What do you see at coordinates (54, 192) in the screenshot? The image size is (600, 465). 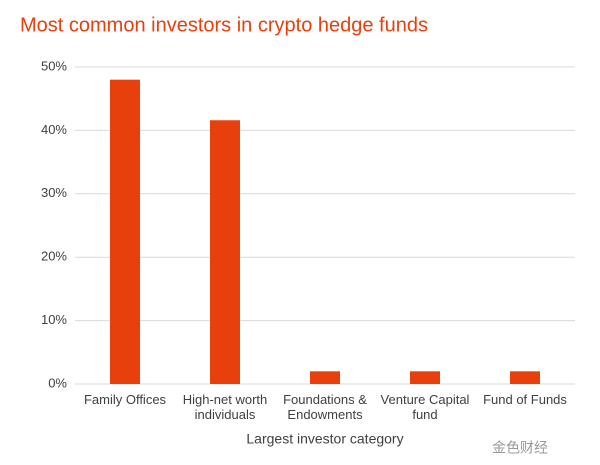 I see `y-tick-label: 30%` at bounding box center [54, 192].